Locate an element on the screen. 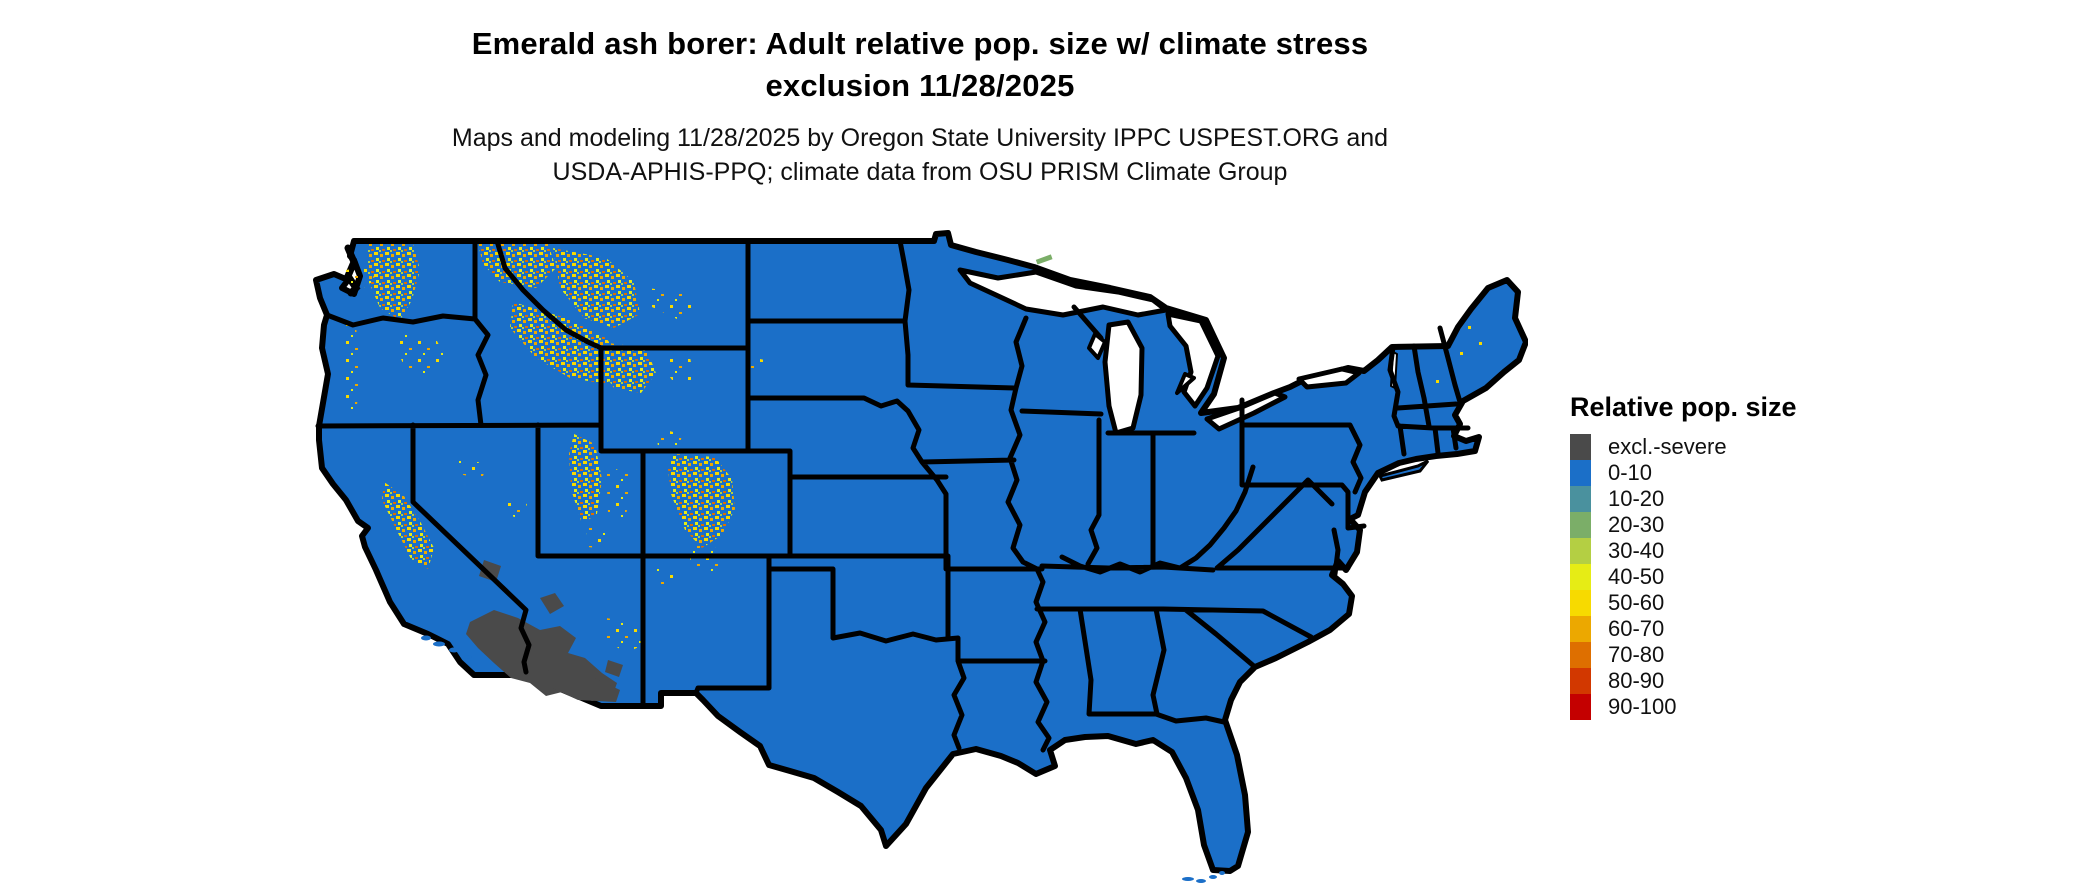 This screenshot has width=2100, height=892. legend-title: Relative pop. size is located at coordinates (1683, 407).